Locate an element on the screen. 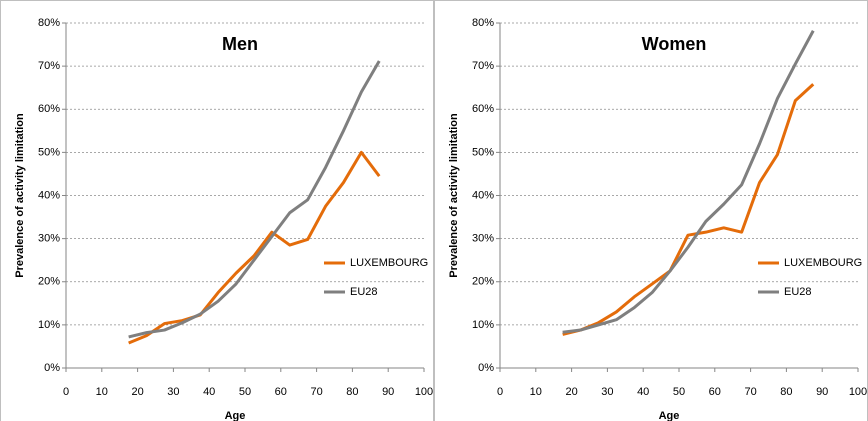 The width and height of the screenshot is (868, 421). chart-title: Women is located at coordinates (674, 44).